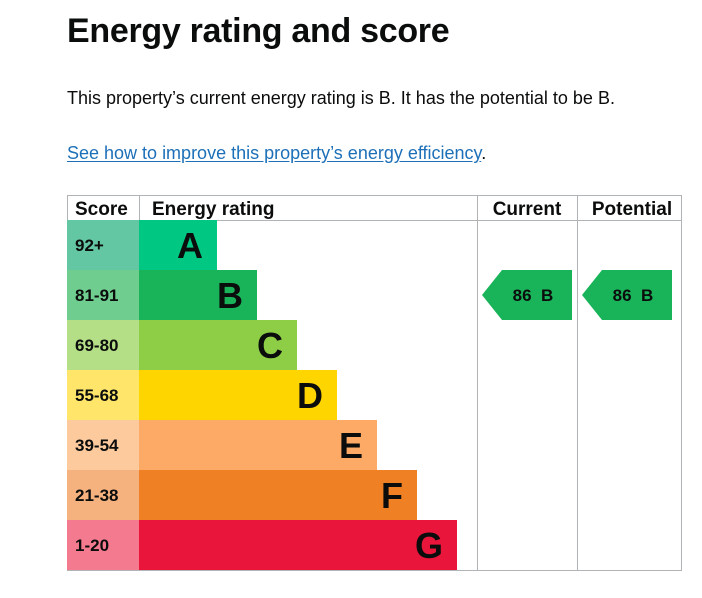  I want to click on score-cell-f, so click(103, 495).